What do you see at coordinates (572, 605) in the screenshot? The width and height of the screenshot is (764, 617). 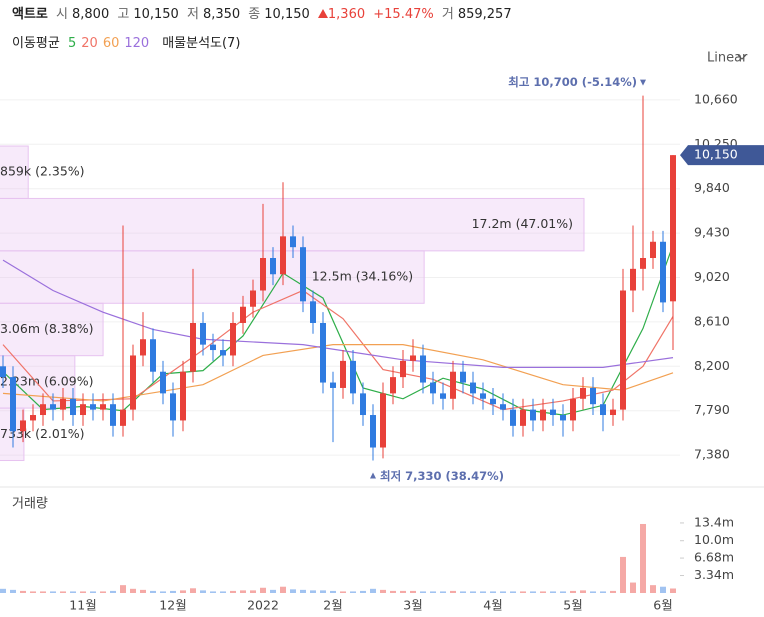 I see `x-tick-label: 5월` at bounding box center [572, 605].